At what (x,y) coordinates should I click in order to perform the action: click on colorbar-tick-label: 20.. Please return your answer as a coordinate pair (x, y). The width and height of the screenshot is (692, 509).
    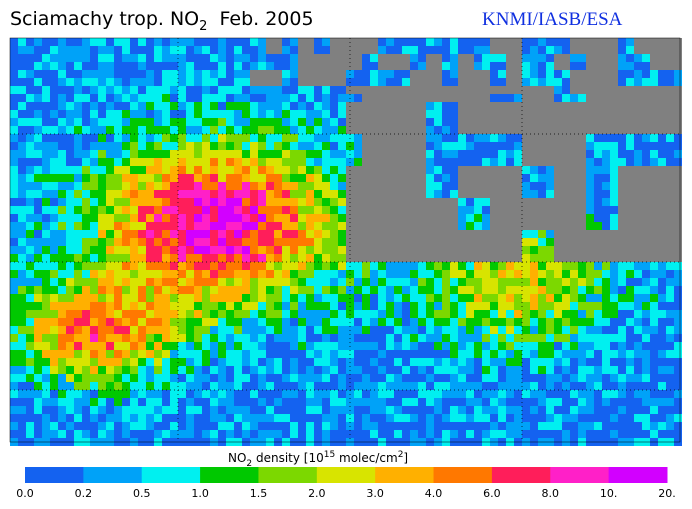
    Looking at the image, I should click on (667, 493).